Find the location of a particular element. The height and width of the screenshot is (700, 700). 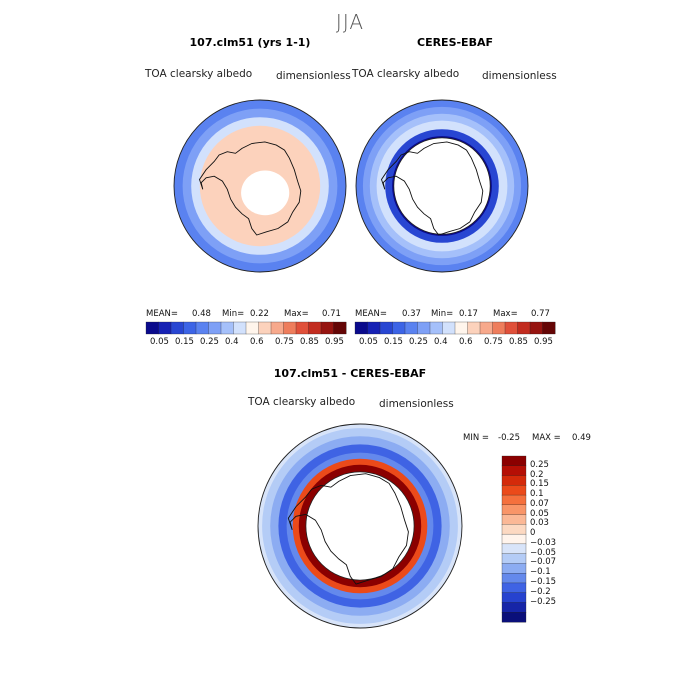

colorbar-tick-label: 0.6 is located at coordinates (257, 342).